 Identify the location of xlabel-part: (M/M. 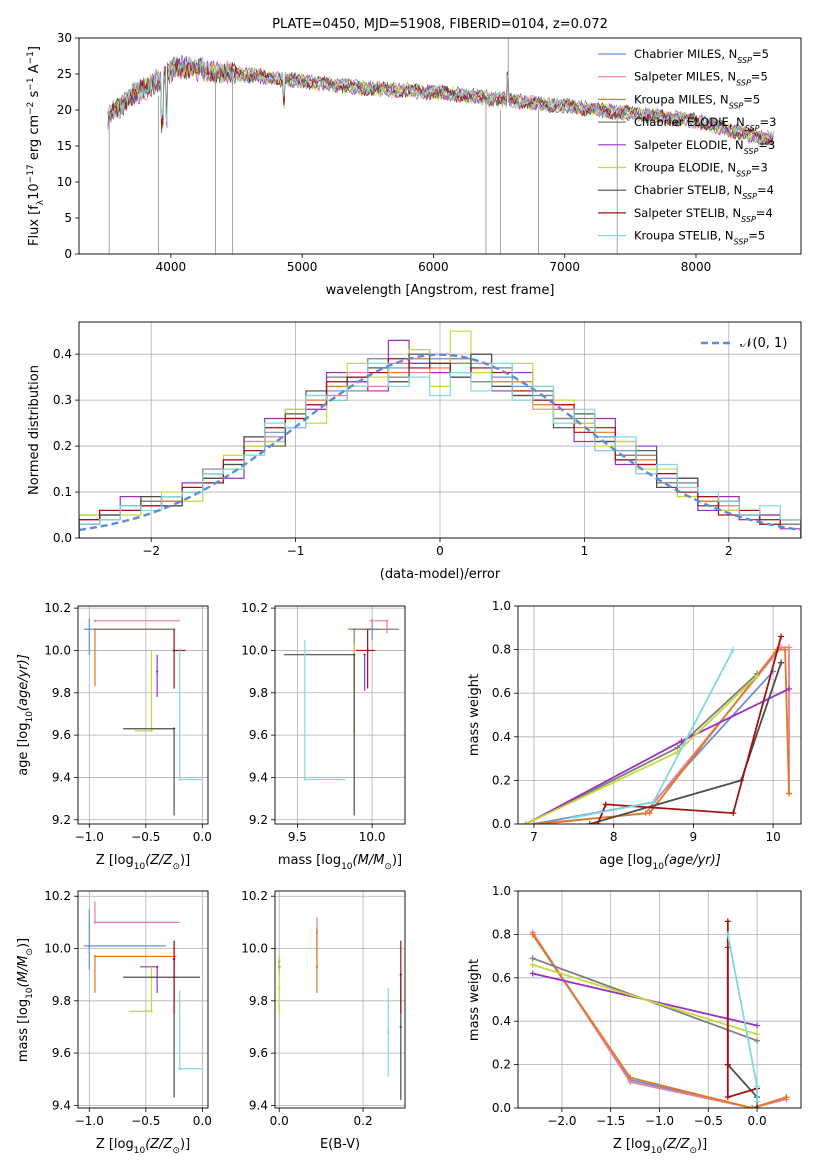
(369, 860).